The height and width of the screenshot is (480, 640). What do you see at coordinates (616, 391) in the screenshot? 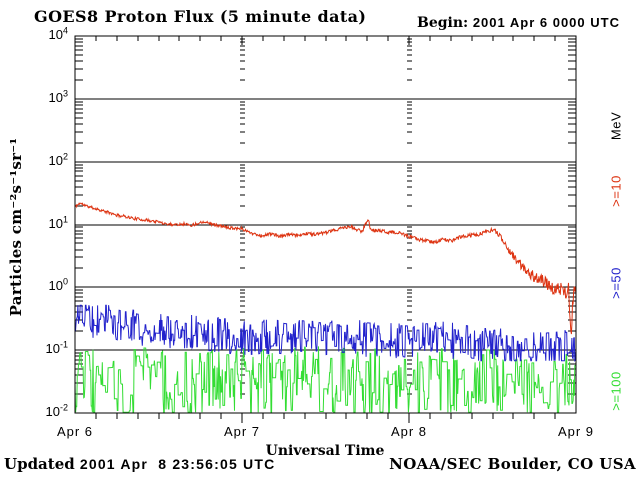
I see `series-label-100: >=100` at bounding box center [616, 391].